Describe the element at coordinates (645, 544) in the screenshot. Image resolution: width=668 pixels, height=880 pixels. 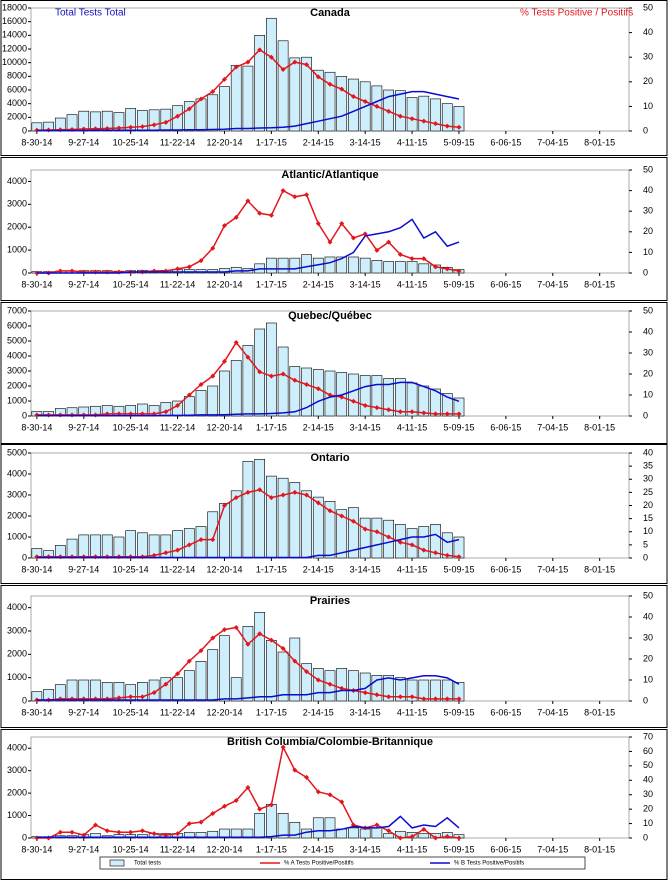
I see `y2-tick-label: 5` at that location.